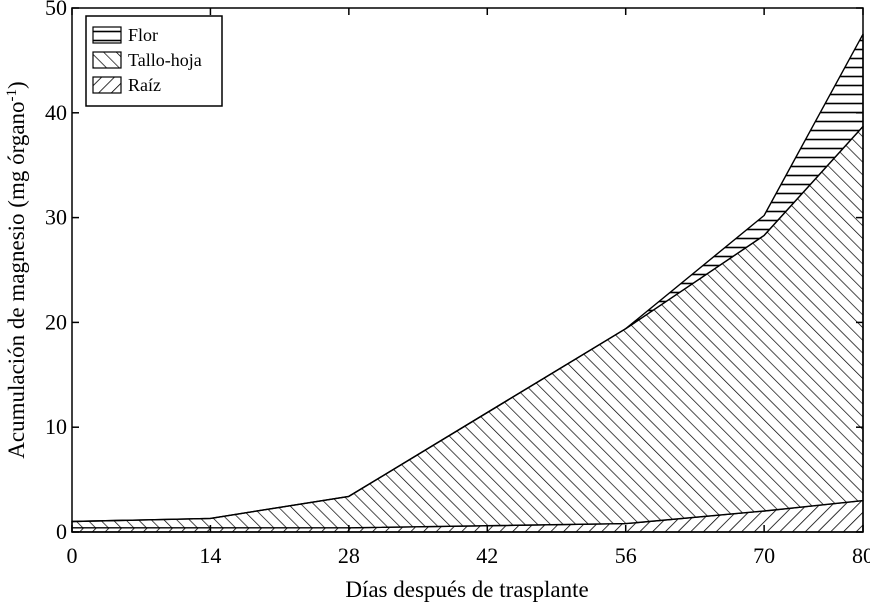 The image size is (870, 607). I want to click on legend-swatch-flor, so click(107, 35).